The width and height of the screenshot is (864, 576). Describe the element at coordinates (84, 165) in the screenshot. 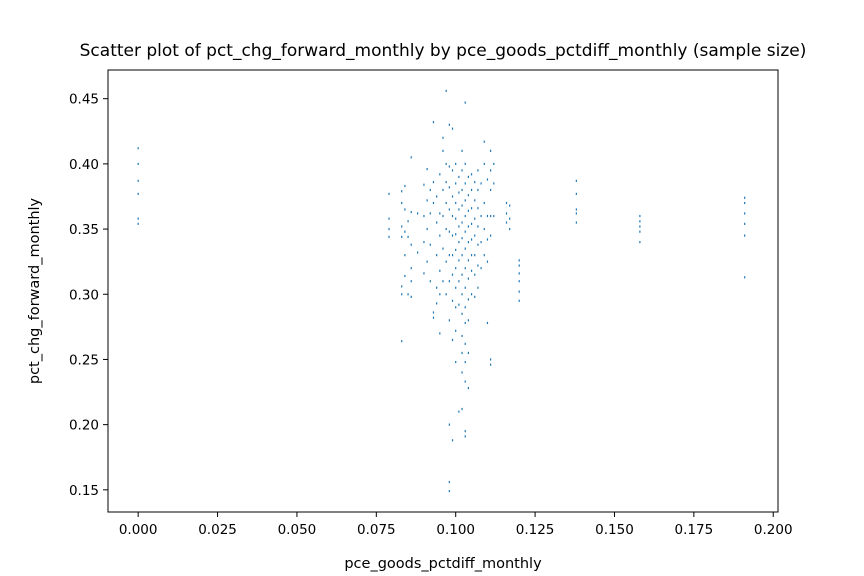

I see `y-tick-label: 0.40` at that location.